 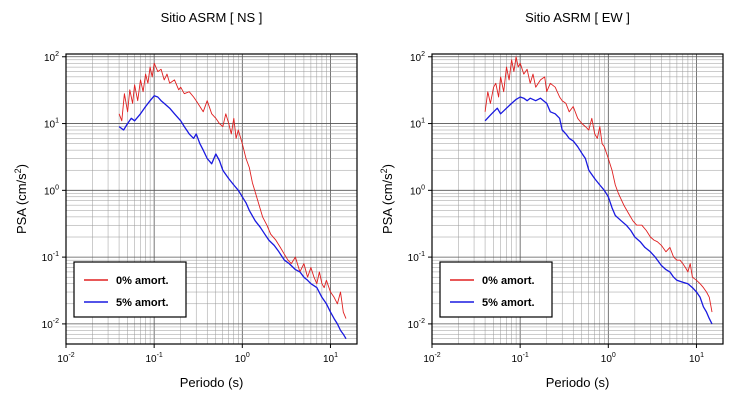 What do you see at coordinates (212, 17) in the screenshot?
I see `chart-title: Sitio ASRM [ NS ]` at bounding box center [212, 17].